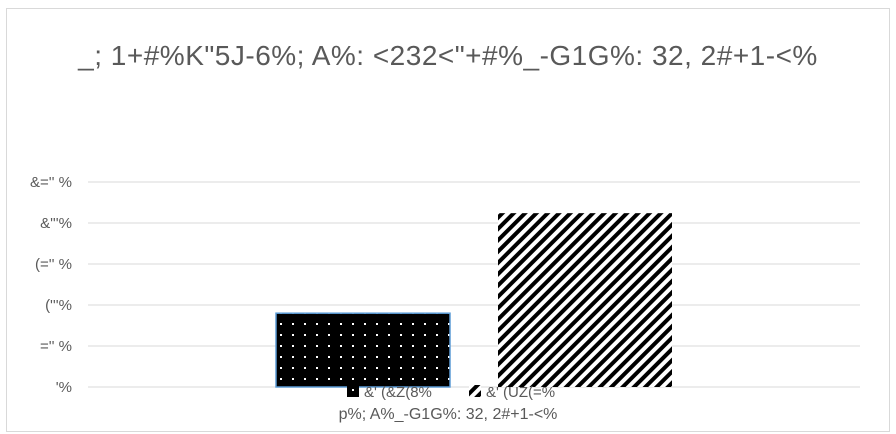 This screenshot has height=434, width=896. What do you see at coordinates (398, 392) in the screenshot?
I see `legend-label: &' (&Z(8%` at bounding box center [398, 392].